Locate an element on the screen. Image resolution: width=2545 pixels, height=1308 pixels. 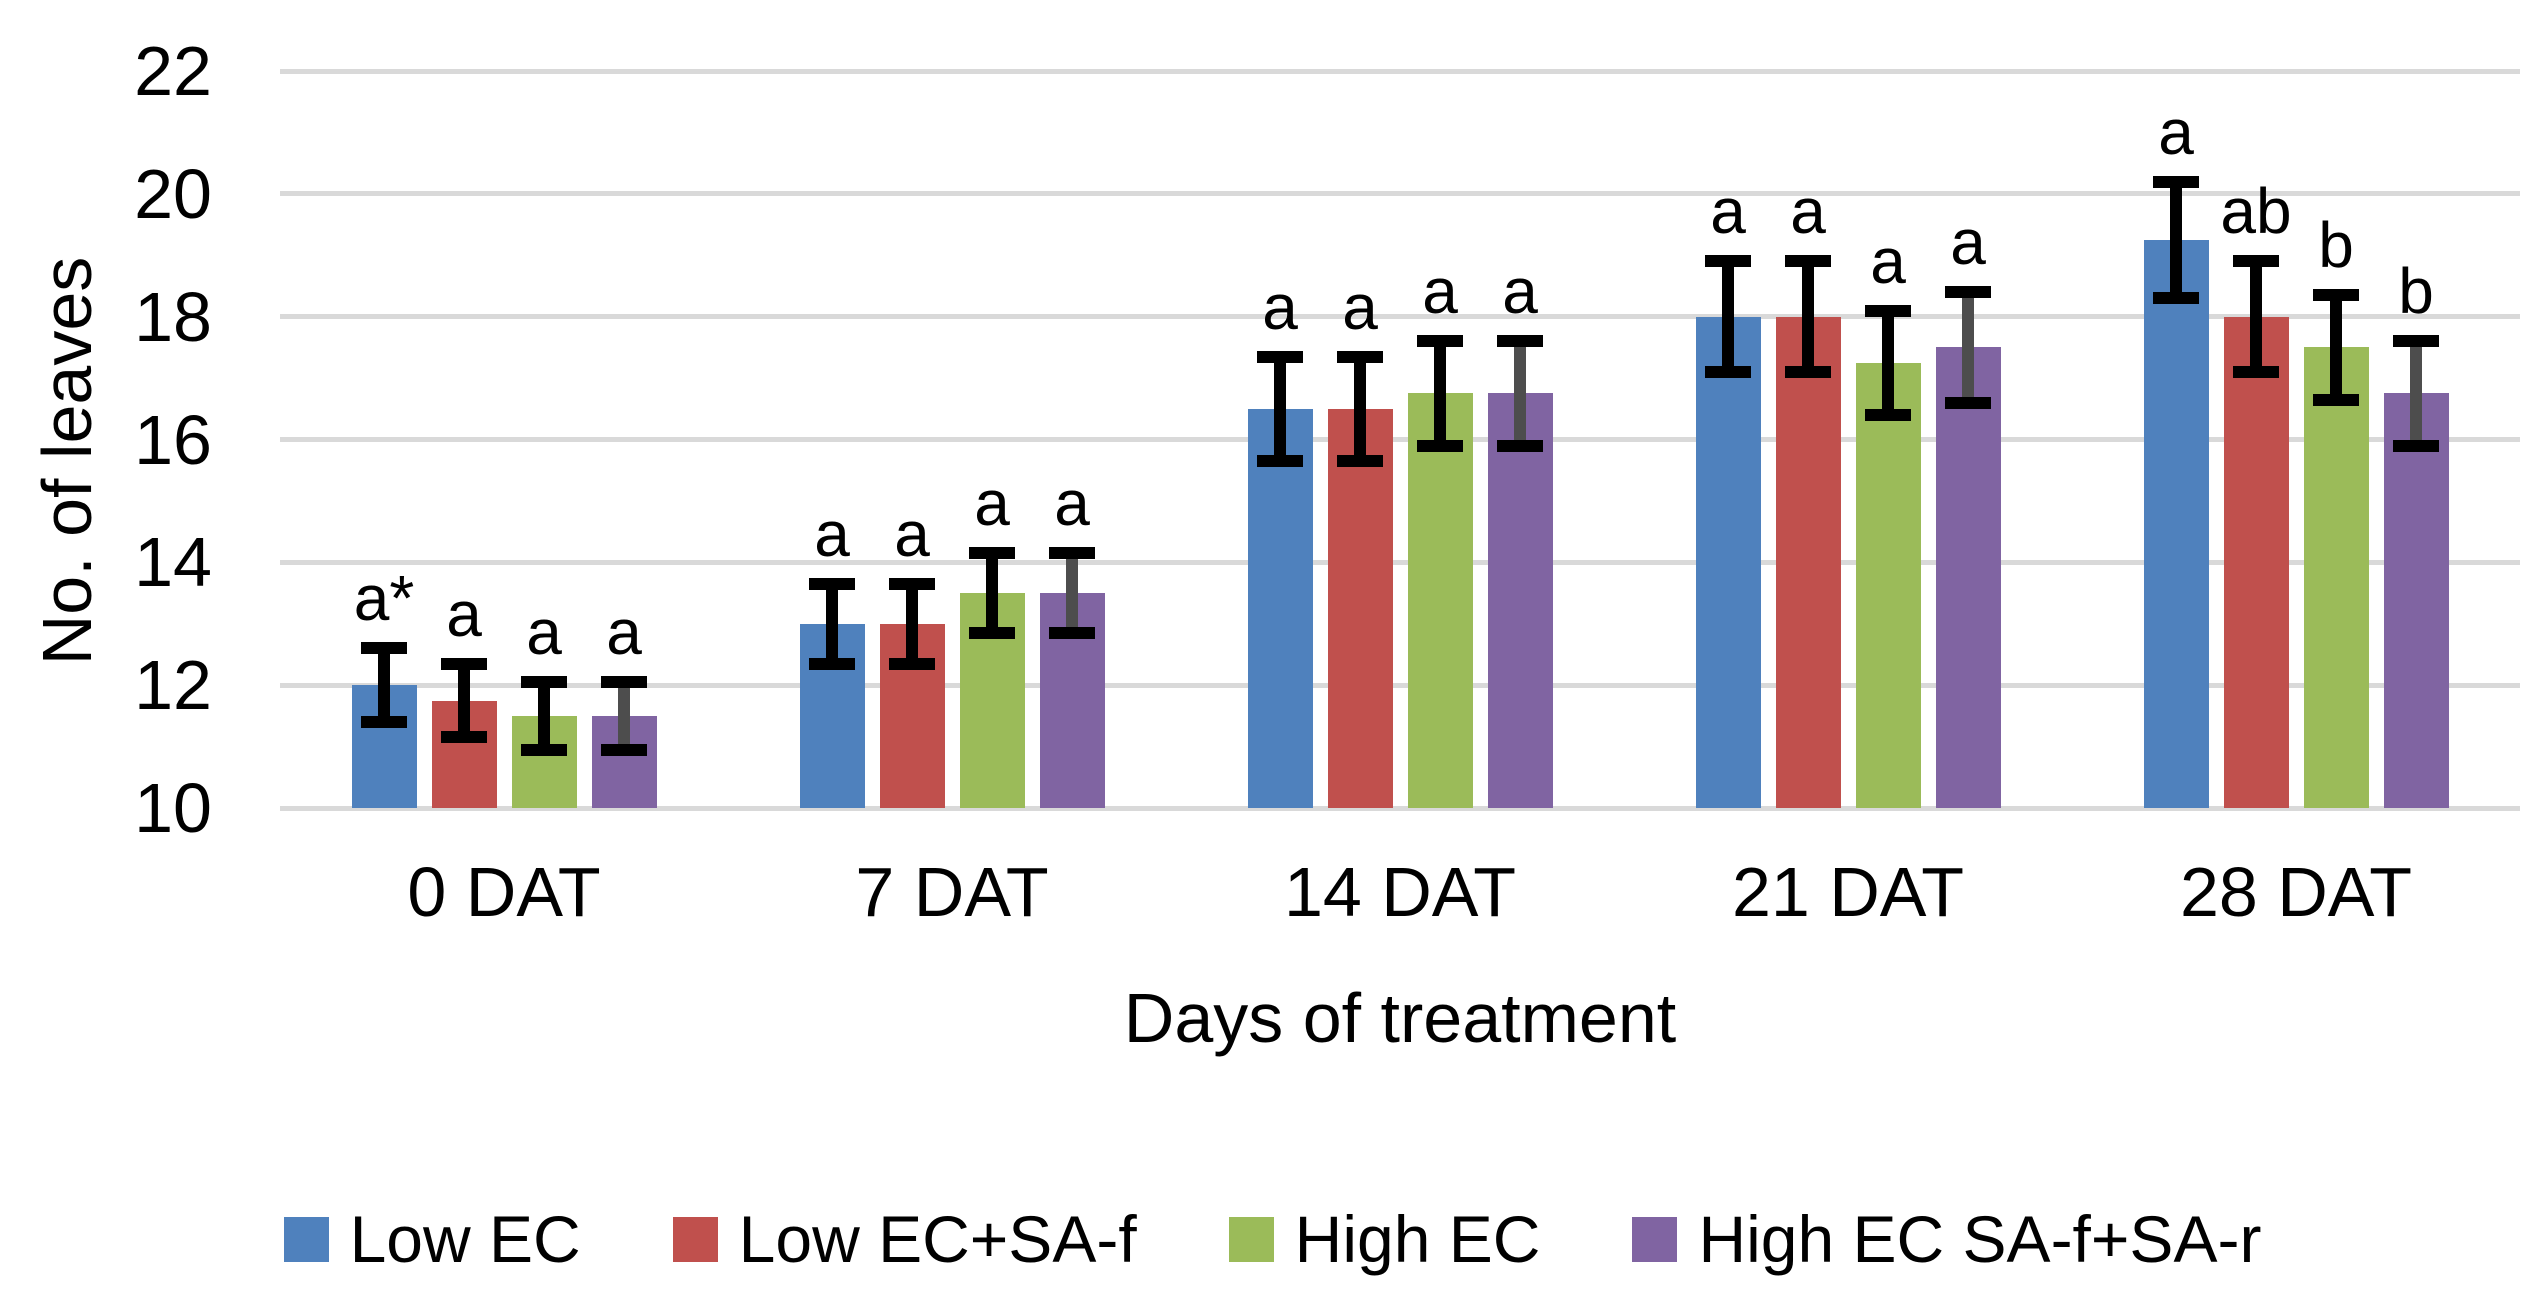
legend-item: High EC is located at coordinates (1384, 1239).